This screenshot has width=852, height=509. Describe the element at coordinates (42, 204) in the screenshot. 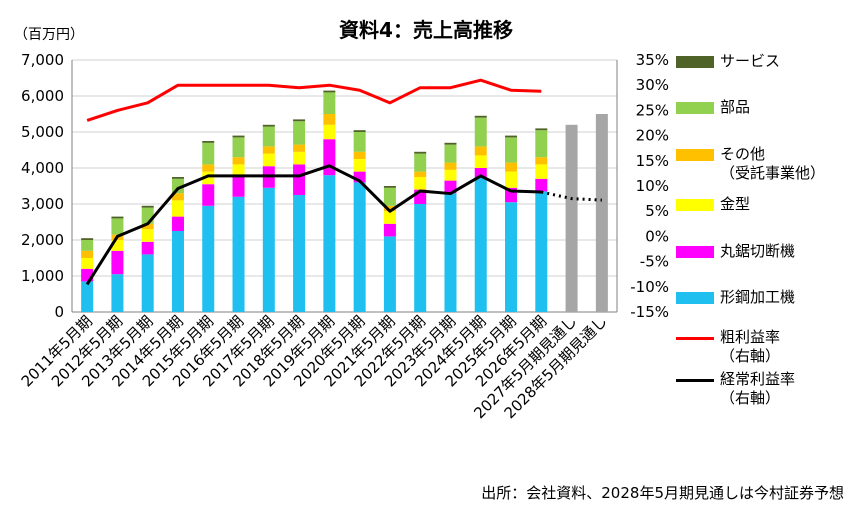

I see `y-tick-label: 3,000` at that location.